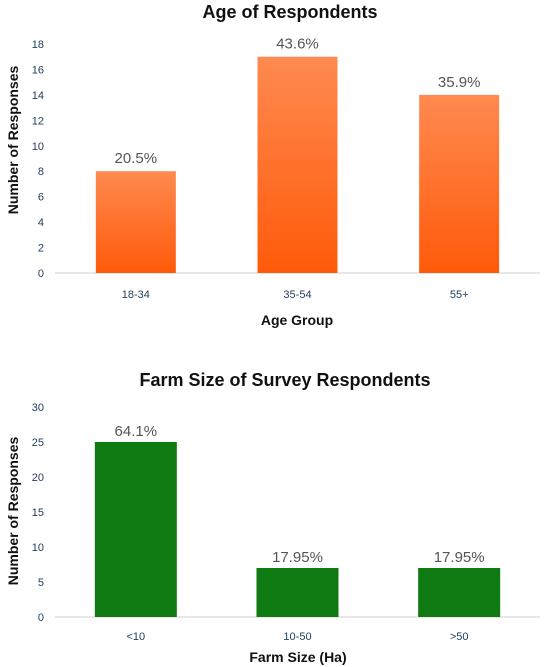  What do you see at coordinates (289, 12) in the screenshot?
I see `chart-title: Age of Respondents` at bounding box center [289, 12].